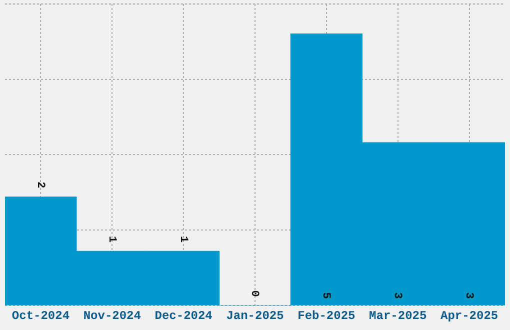 The image size is (510, 330). What do you see at coordinates (183, 315) in the screenshot?
I see `x-tick-label: Dec-2024` at bounding box center [183, 315].